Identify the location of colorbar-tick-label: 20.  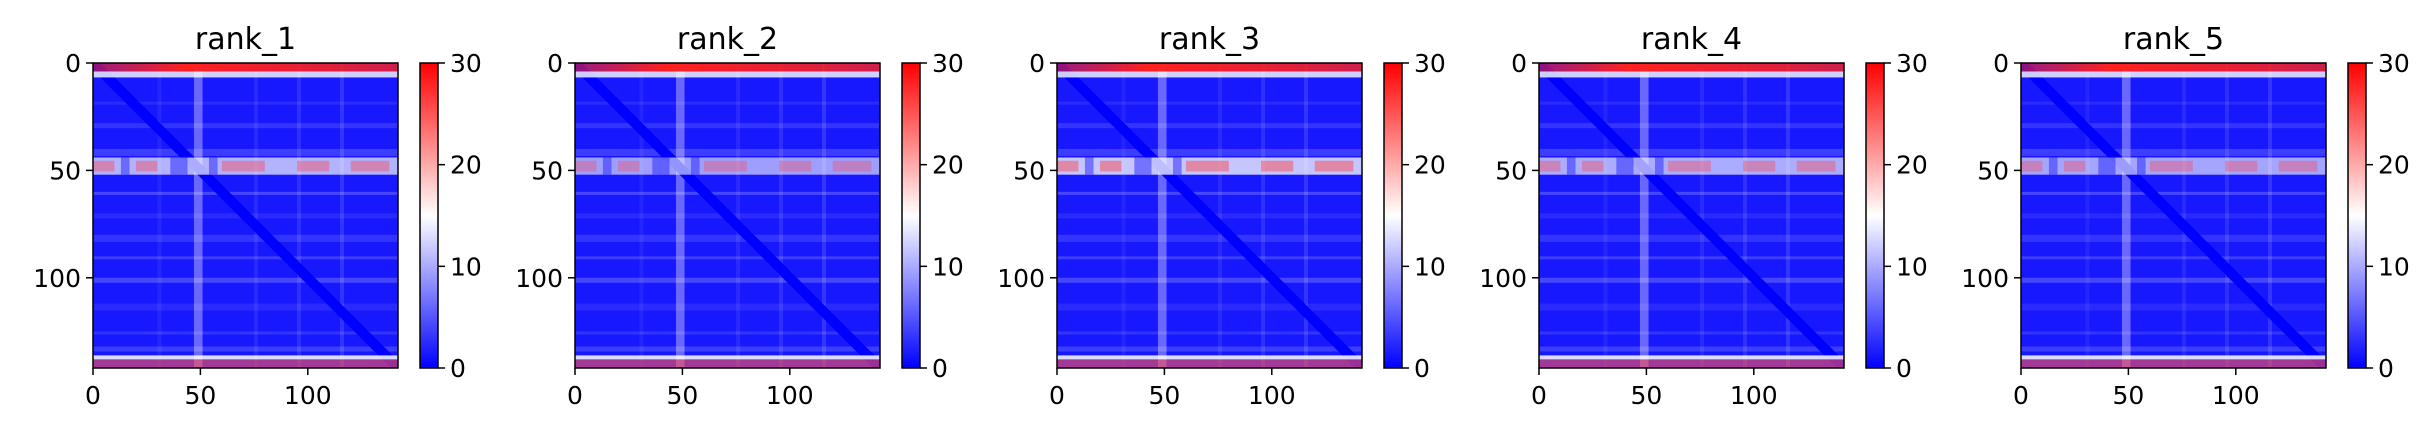
(1912, 165).